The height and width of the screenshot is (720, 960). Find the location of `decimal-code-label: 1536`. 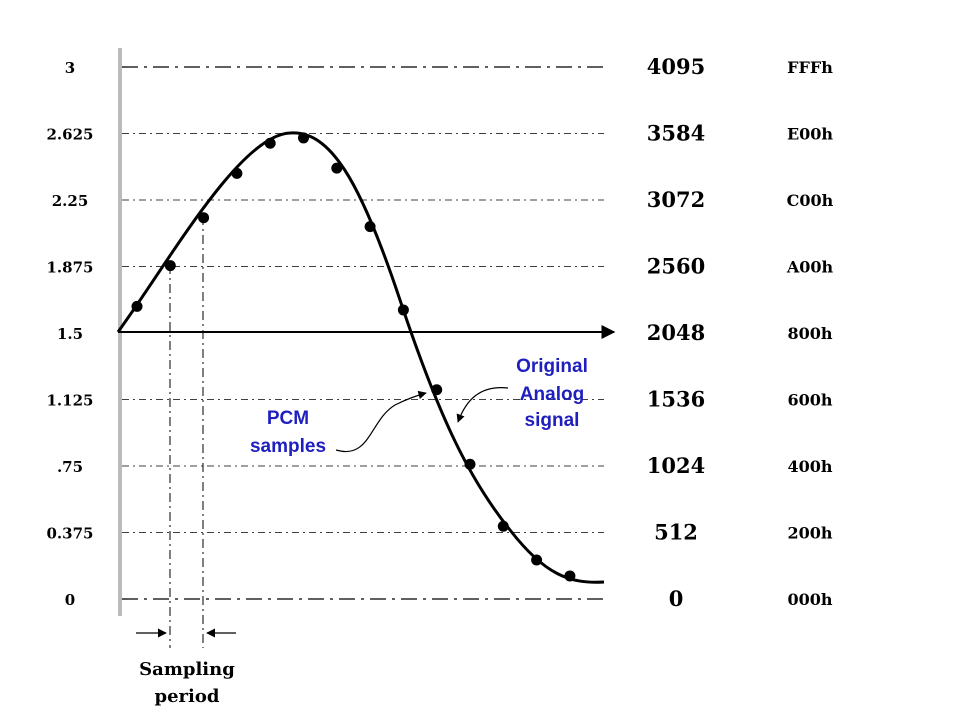

decimal-code-label: 1536 is located at coordinates (676, 399).